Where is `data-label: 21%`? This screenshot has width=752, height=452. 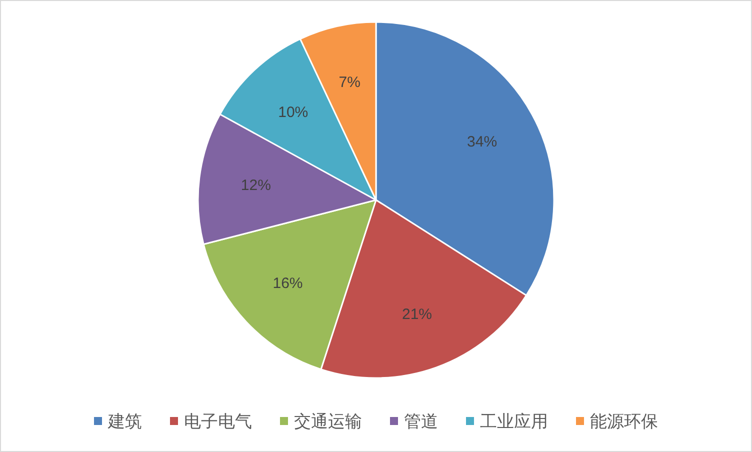
data-label: 21% is located at coordinates (417, 314).